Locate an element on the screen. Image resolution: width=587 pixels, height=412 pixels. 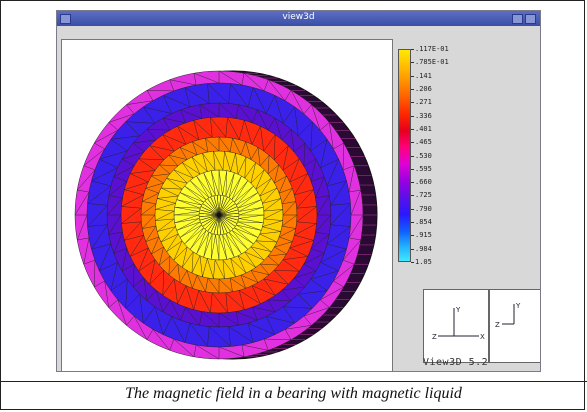
legend-tick-label: 1.05 is located at coordinates (421, 262).